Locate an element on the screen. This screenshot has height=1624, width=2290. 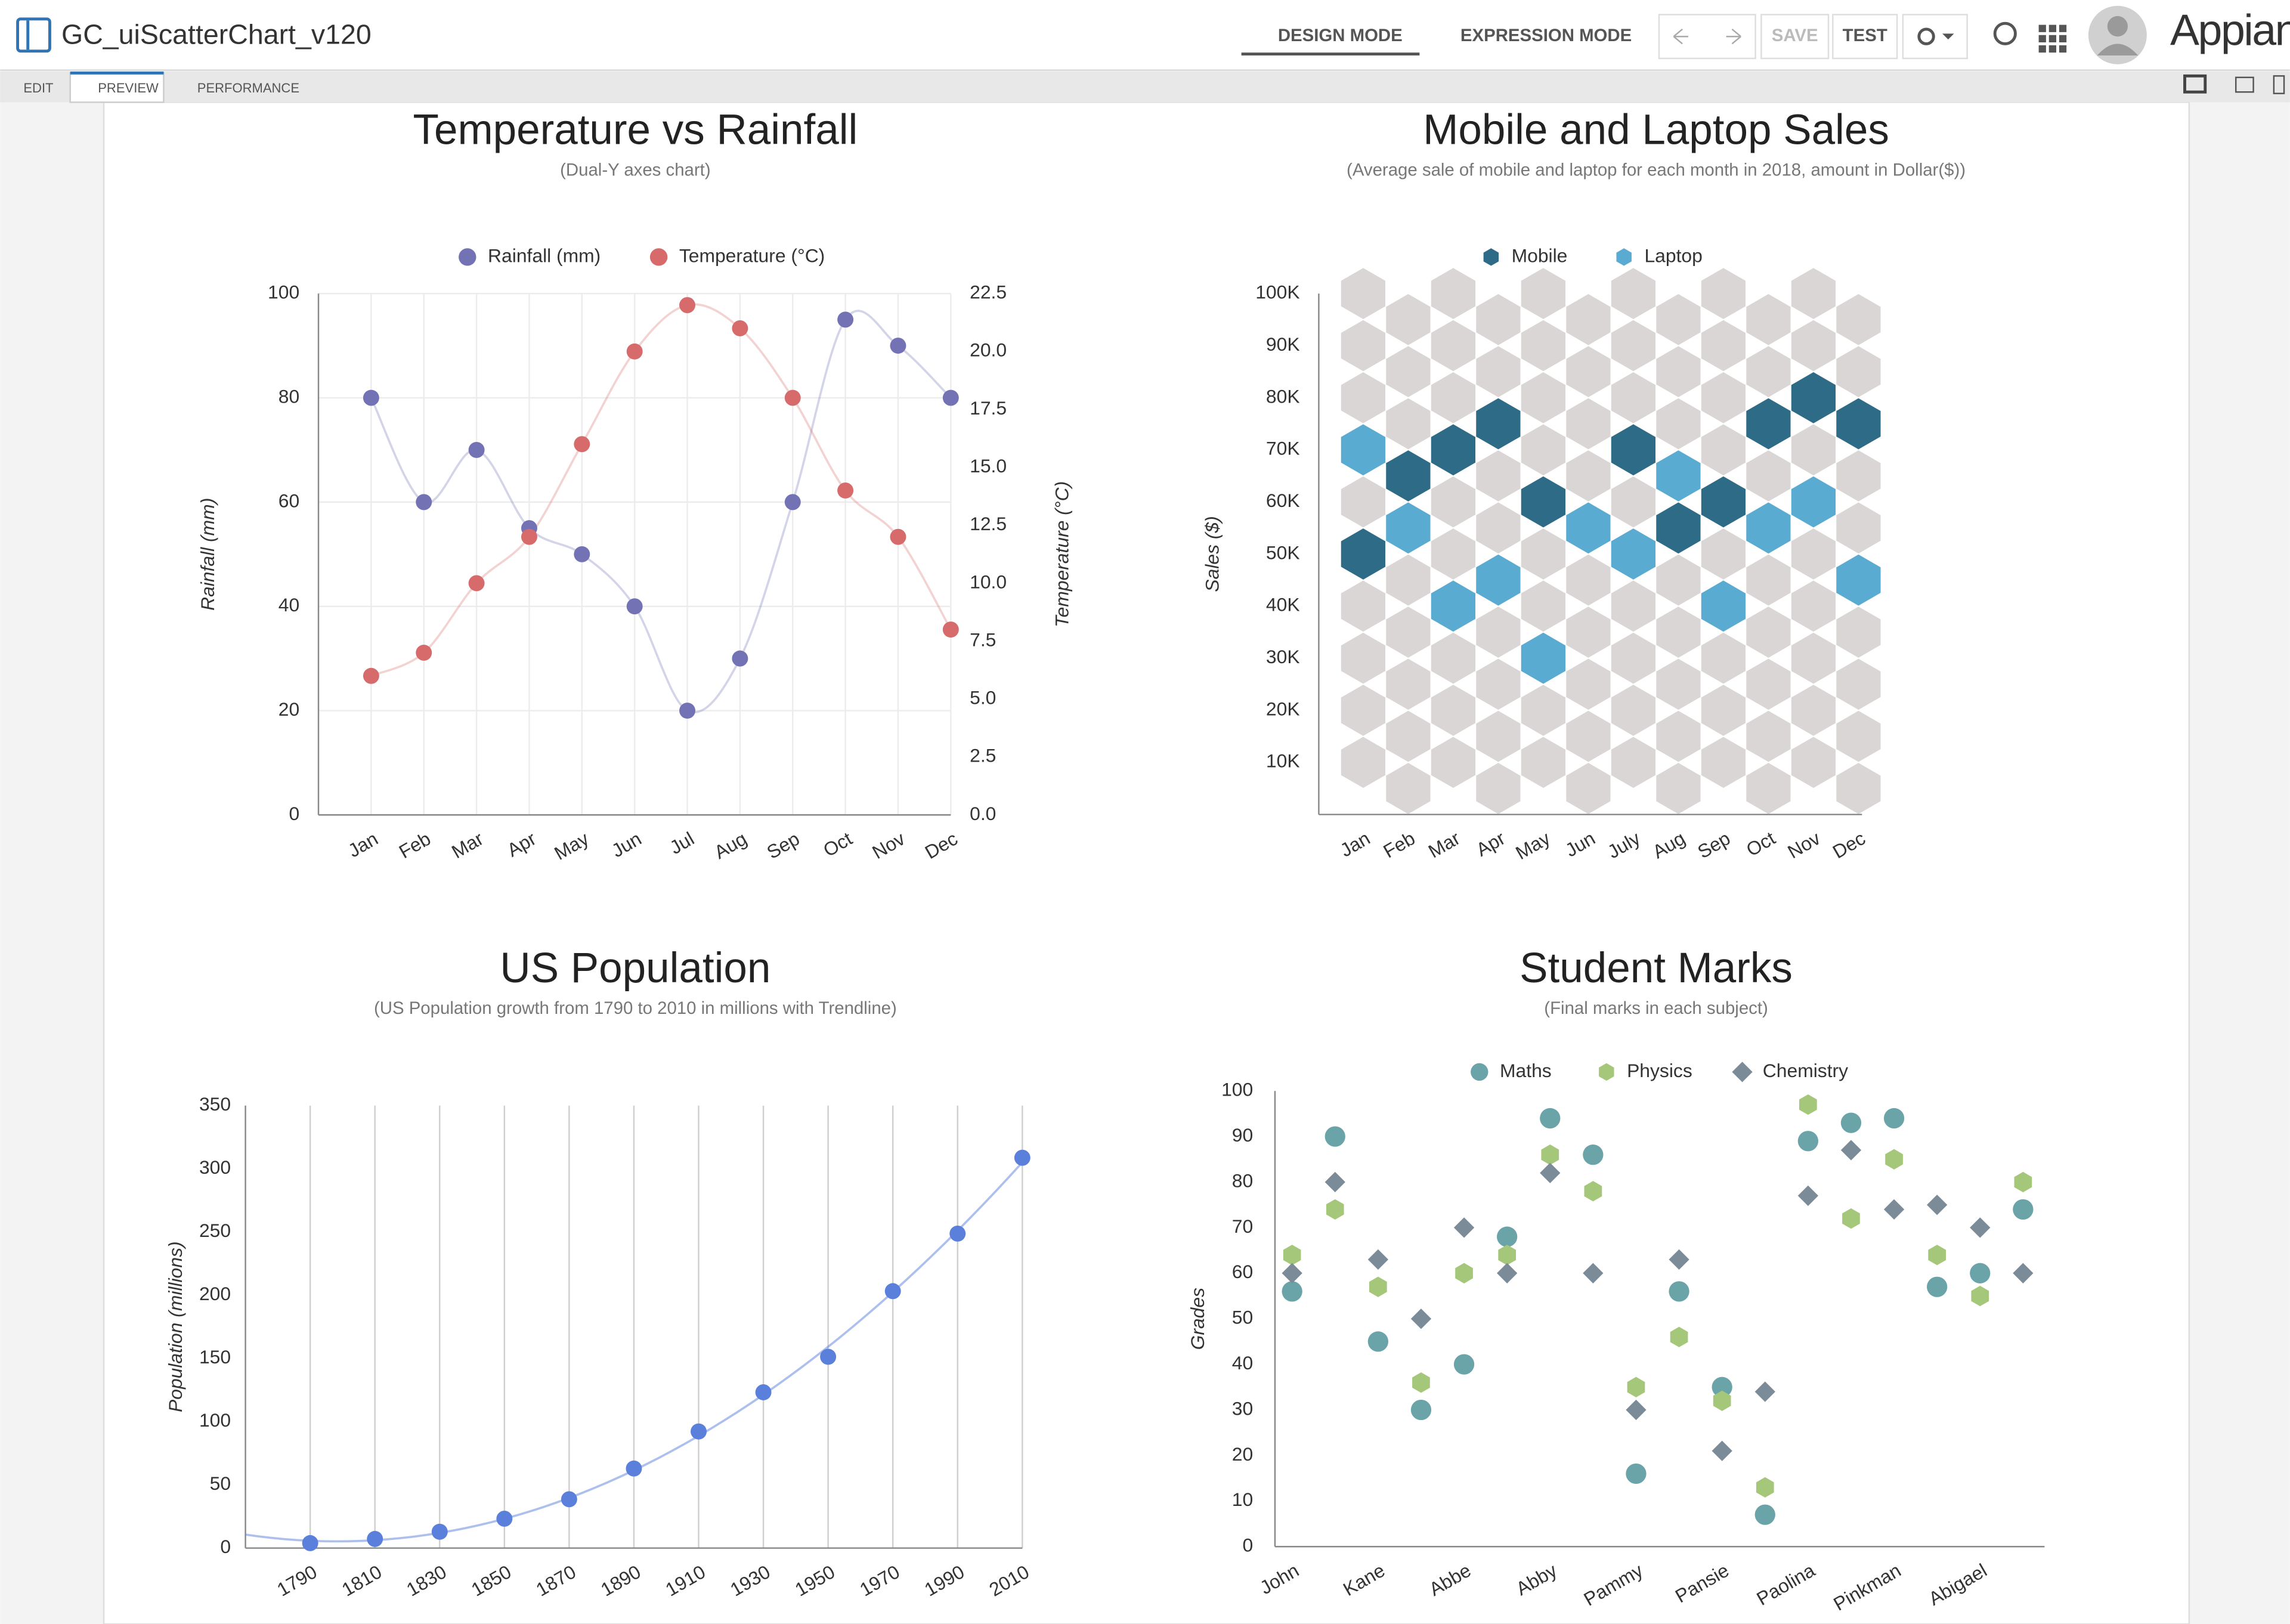
expression-mode: EXPRESSION MODE is located at coordinates (1546, 35).